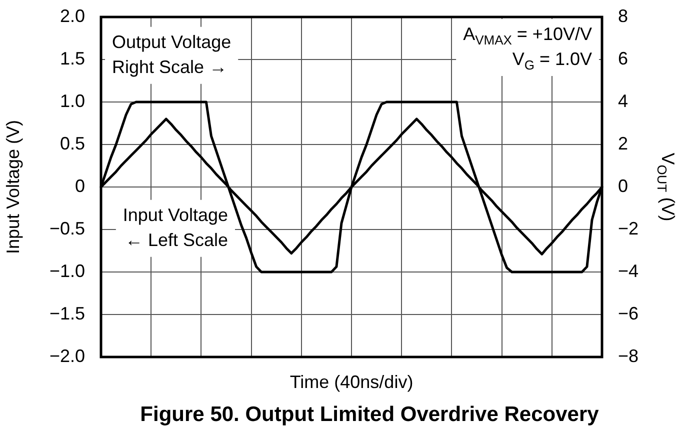 This screenshot has height=433, width=676. Describe the element at coordinates (172, 54) in the screenshot. I see `annotation: Output Voltage Right Scale →` at that location.